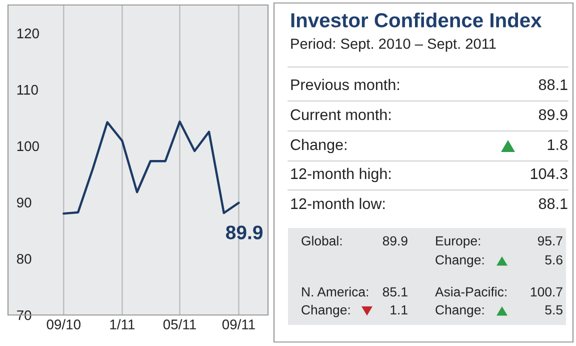 The image size is (576, 346). I want to click on text: Investor Confidence Index, so click(416, 20).